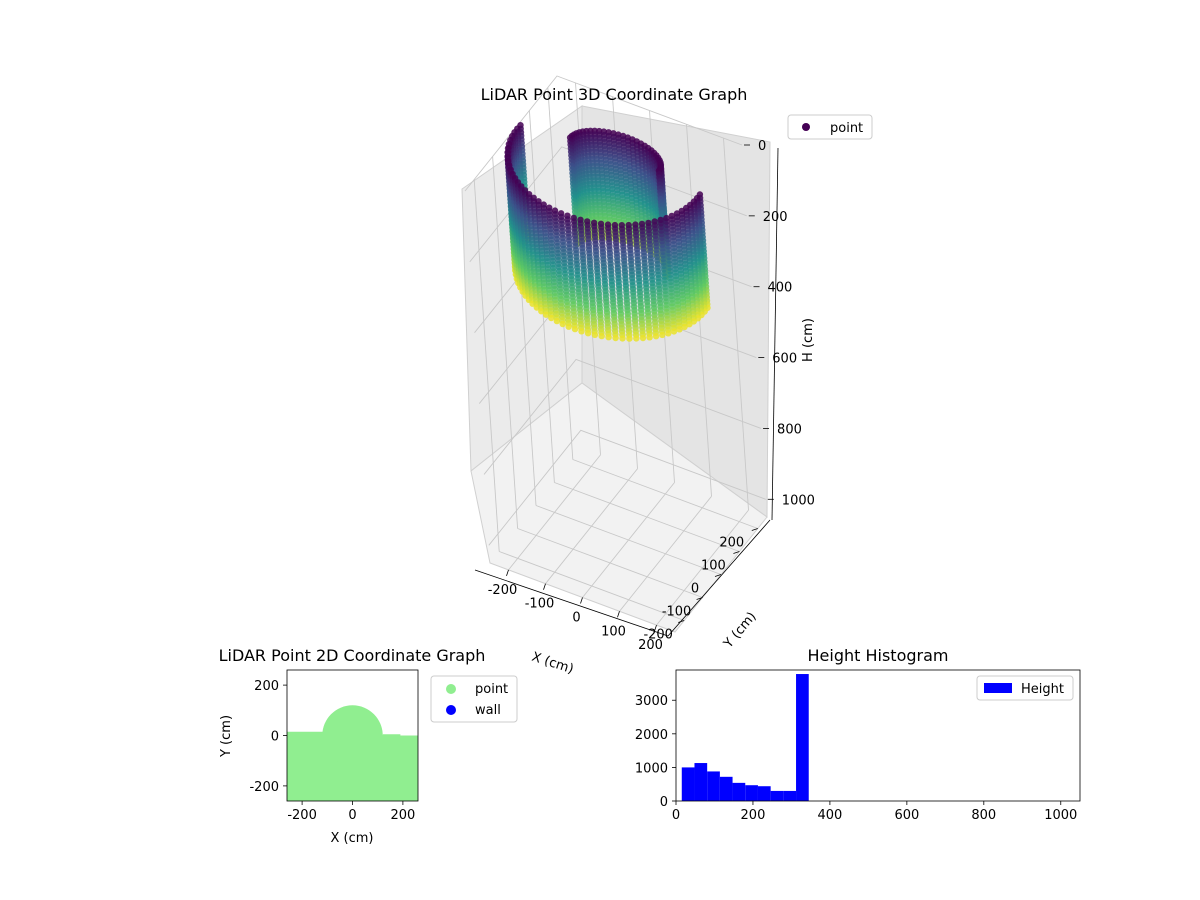 The width and height of the screenshot is (1200, 900). Describe the element at coordinates (789, 429) in the screenshot. I see `z-tick-label: 800` at that location.